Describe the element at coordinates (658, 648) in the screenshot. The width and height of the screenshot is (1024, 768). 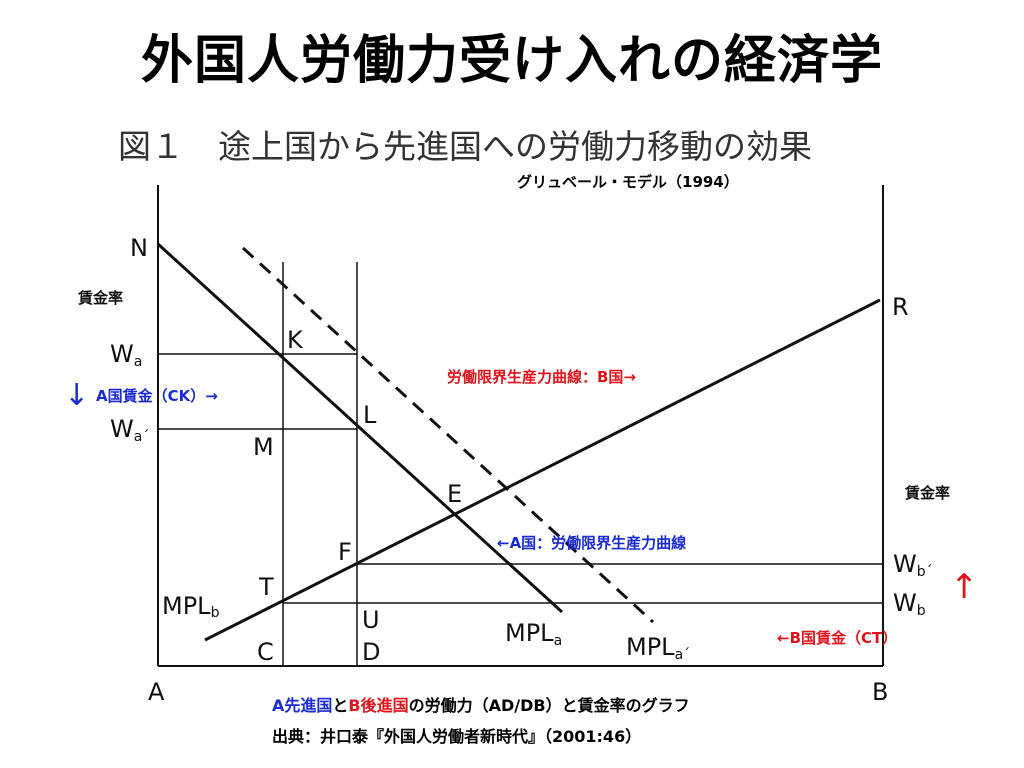
I see `curve-label-mpl-a-prime: MPLa´` at that location.